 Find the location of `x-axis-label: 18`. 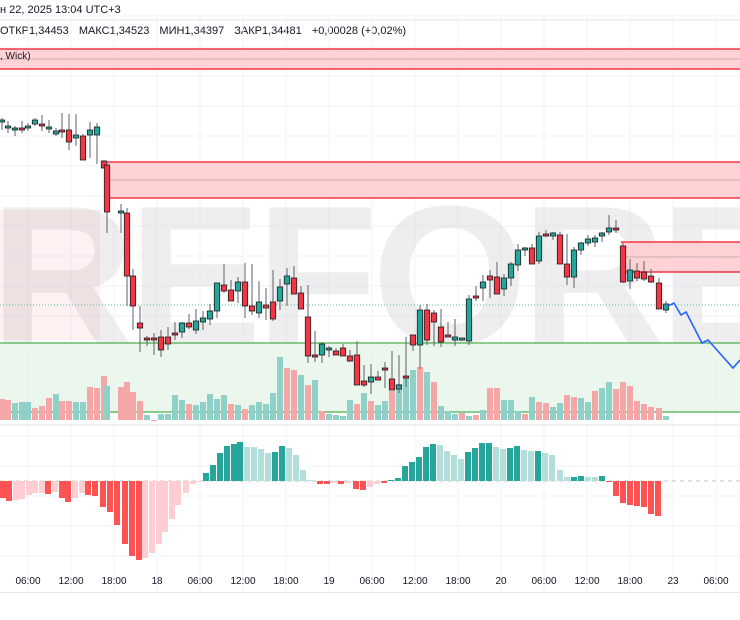

x-axis-label: 18 is located at coordinates (157, 581).